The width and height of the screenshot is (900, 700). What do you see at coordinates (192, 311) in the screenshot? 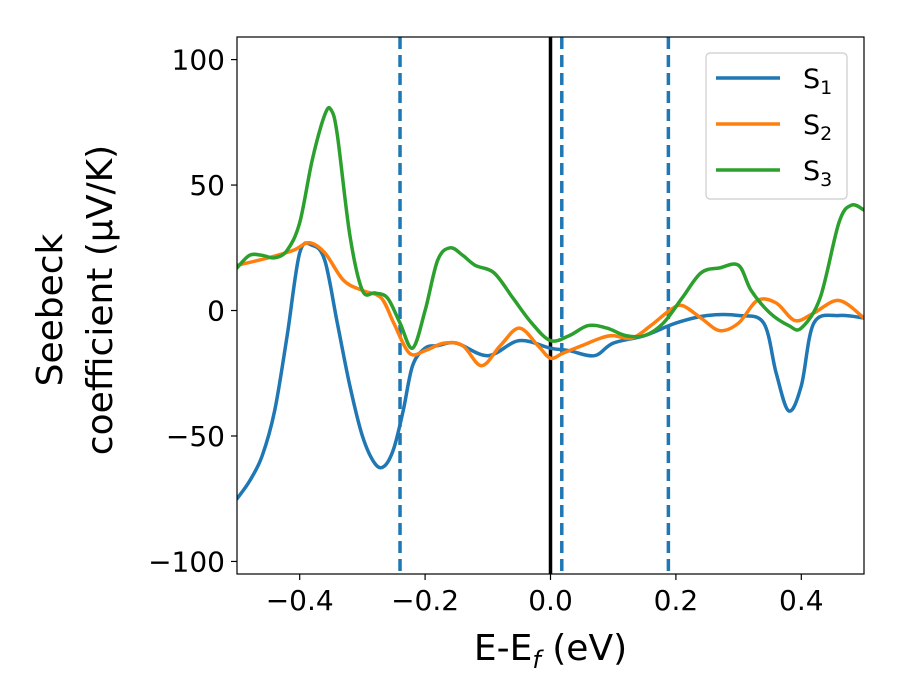
I see `y-axis: −100 −50 0 50 100` at bounding box center [192, 311].